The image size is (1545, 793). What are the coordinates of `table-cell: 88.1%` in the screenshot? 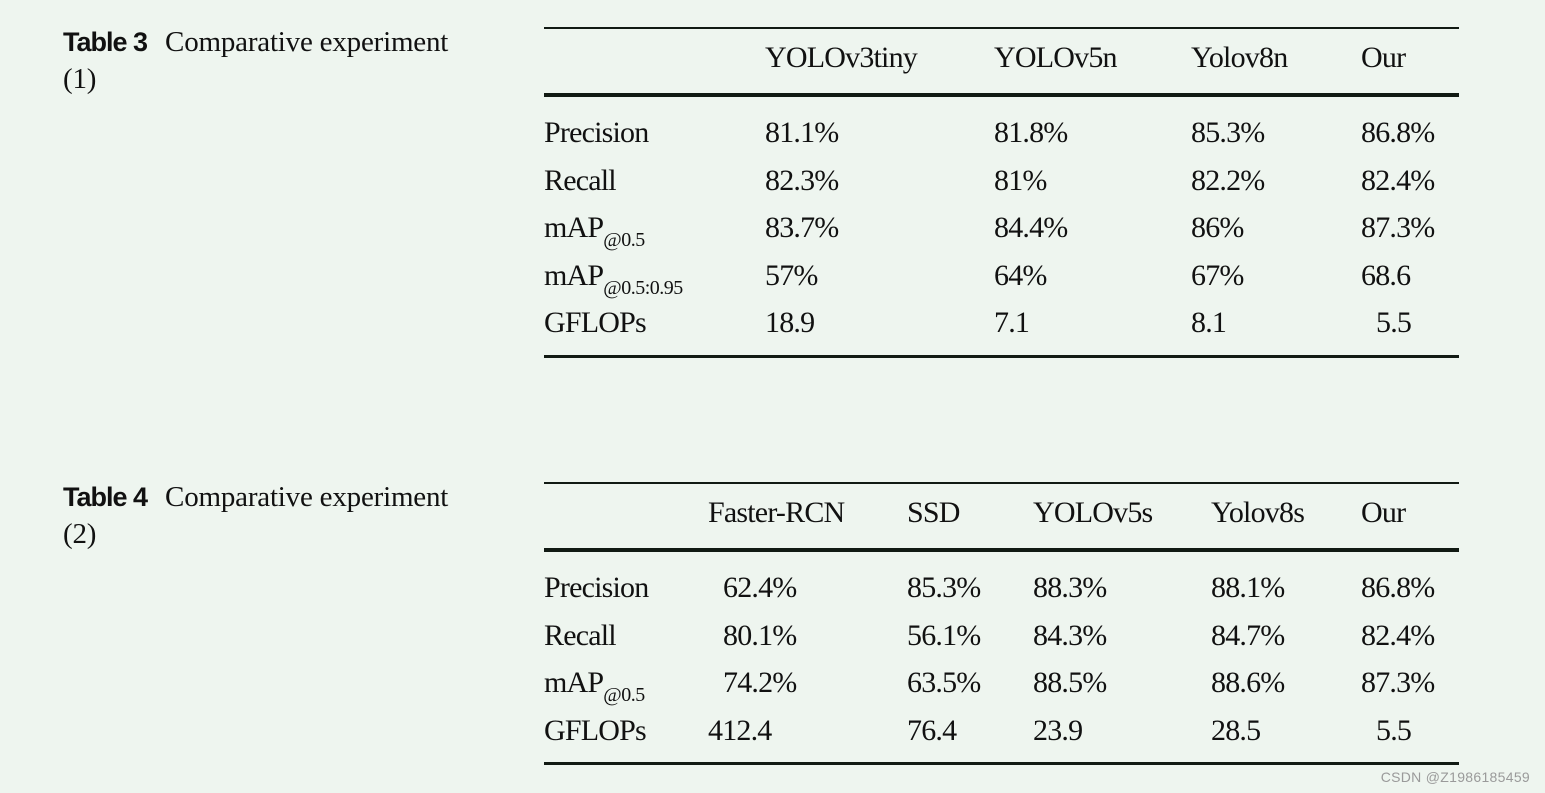 It's located at (1248, 587).